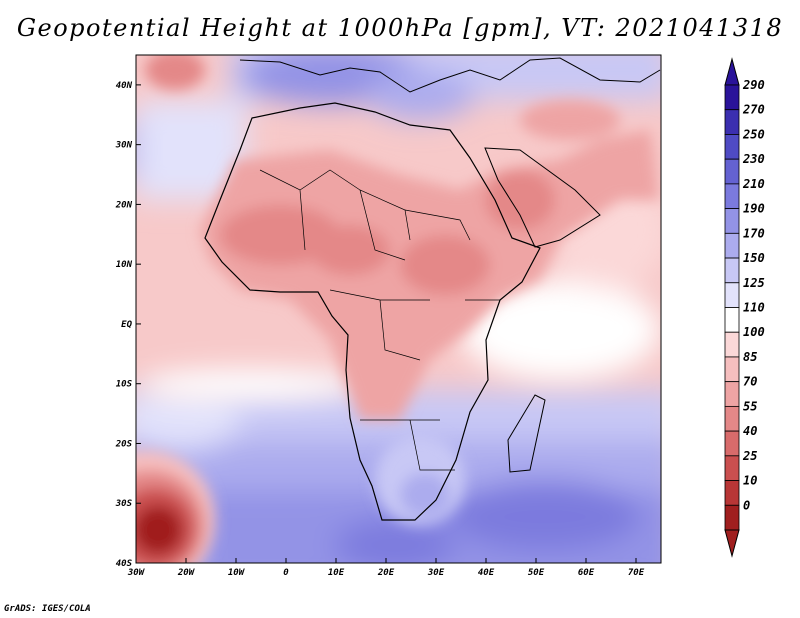 The width and height of the screenshot is (800, 618). Describe the element at coordinates (379, 320) in the screenshot. I see `border-lines` at that location.